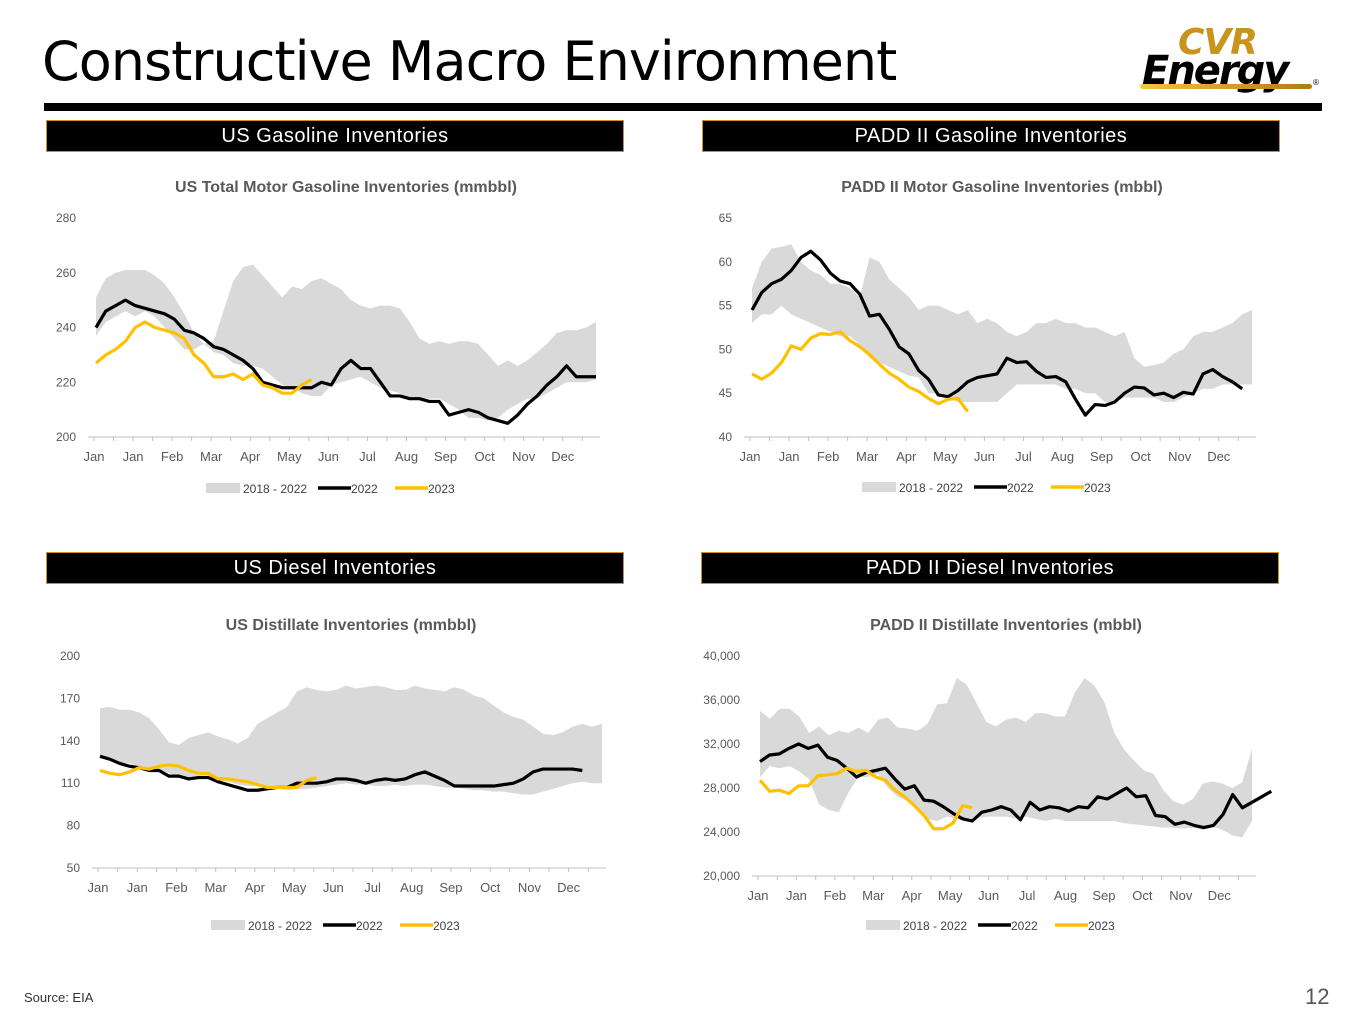 The image size is (1365, 1024). I want to click on y-tick-label: 65, so click(726, 218).